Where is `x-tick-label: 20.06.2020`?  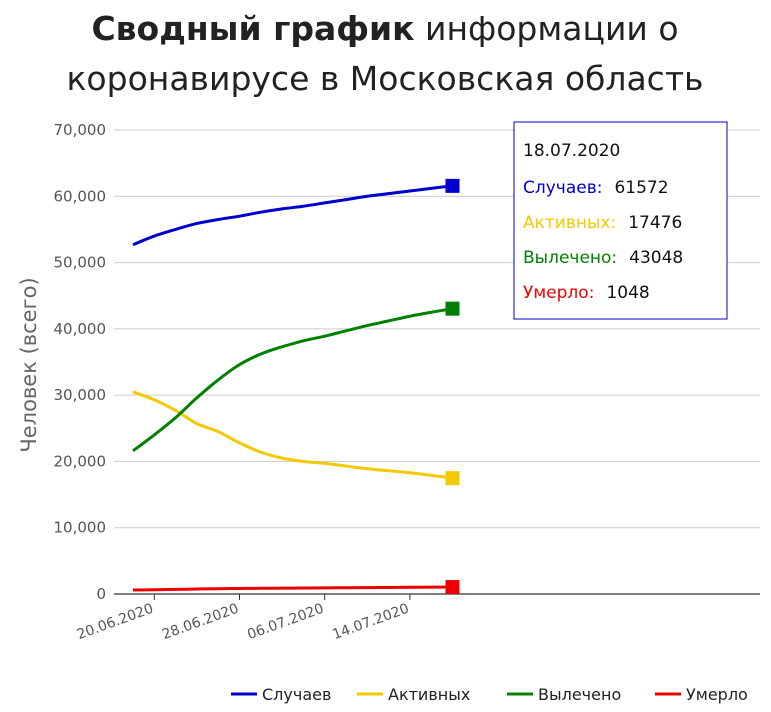 x-tick-label: 20.06.2020 is located at coordinates (115, 622).